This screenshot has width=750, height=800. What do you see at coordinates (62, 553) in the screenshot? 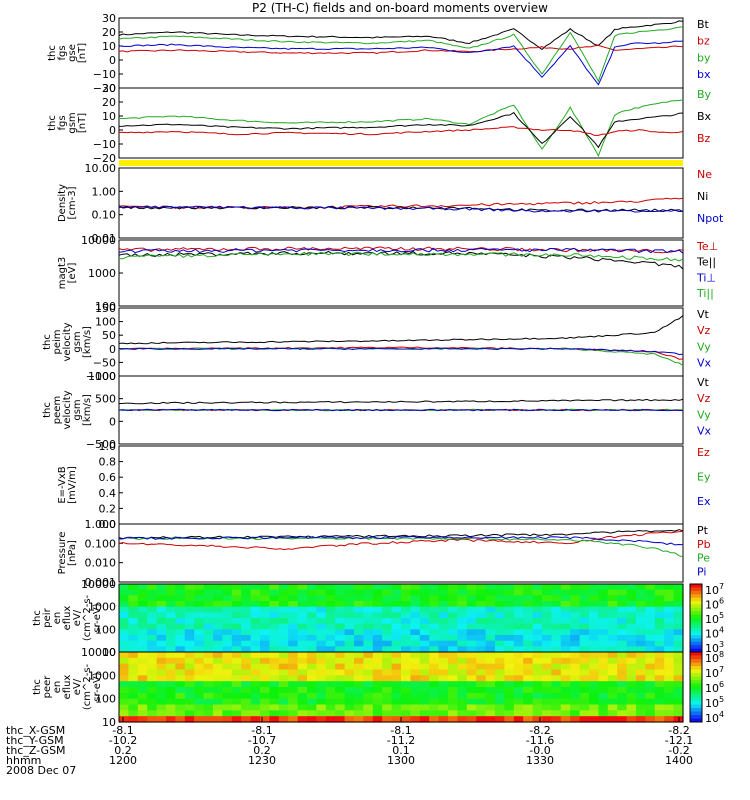
I see `y-axis-label: Pressure` at bounding box center [62, 553].